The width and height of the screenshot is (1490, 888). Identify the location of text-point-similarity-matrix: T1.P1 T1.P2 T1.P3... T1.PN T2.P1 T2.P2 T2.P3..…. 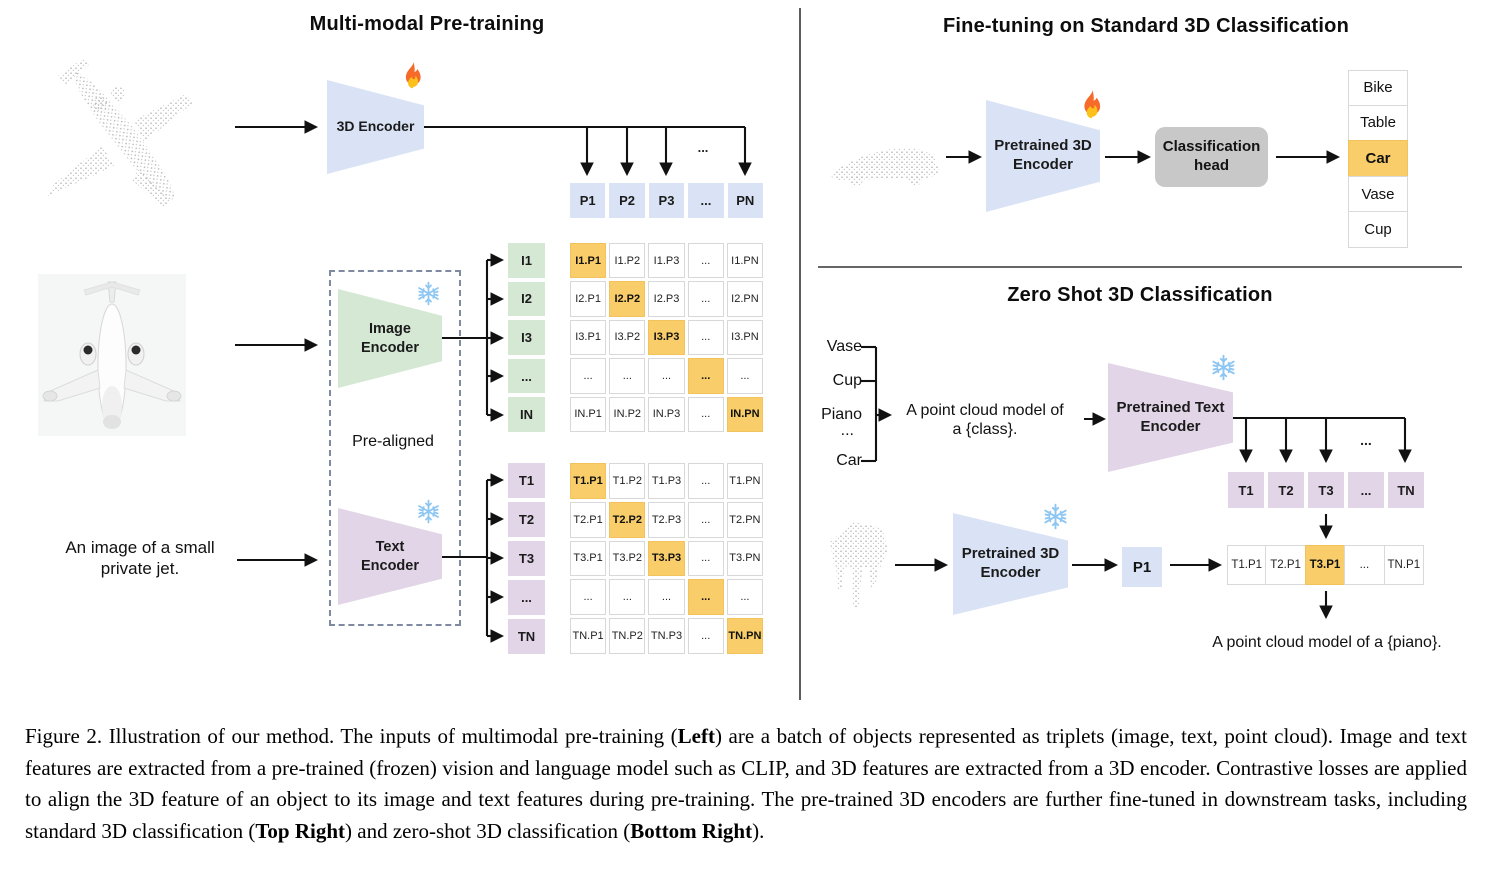
(666, 558).